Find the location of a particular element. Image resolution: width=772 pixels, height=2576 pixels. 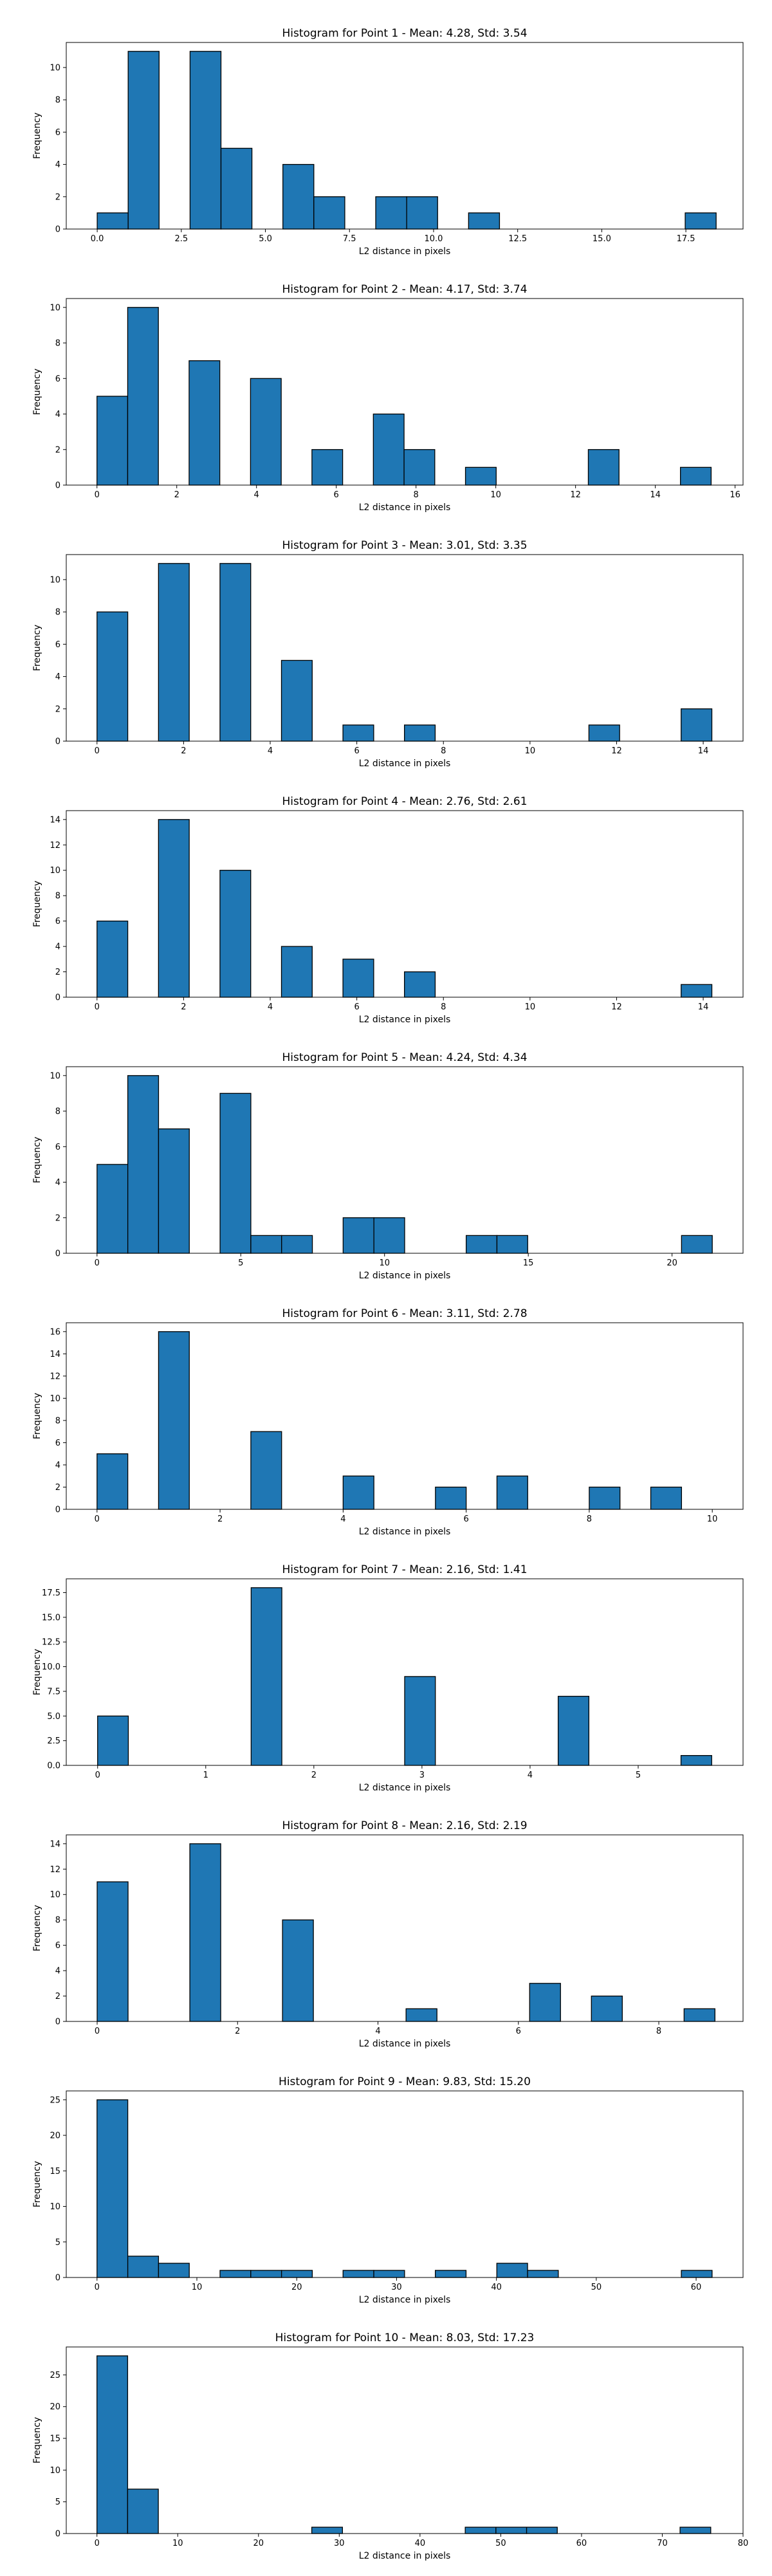

x-tick-label: 0.0 is located at coordinates (97, 239).